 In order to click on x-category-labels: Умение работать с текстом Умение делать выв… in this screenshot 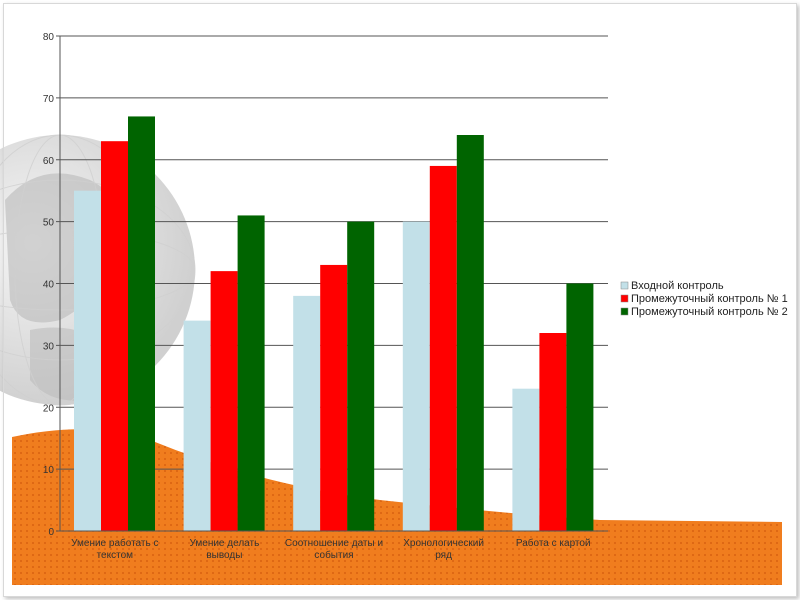, I will do `click(330, 549)`.